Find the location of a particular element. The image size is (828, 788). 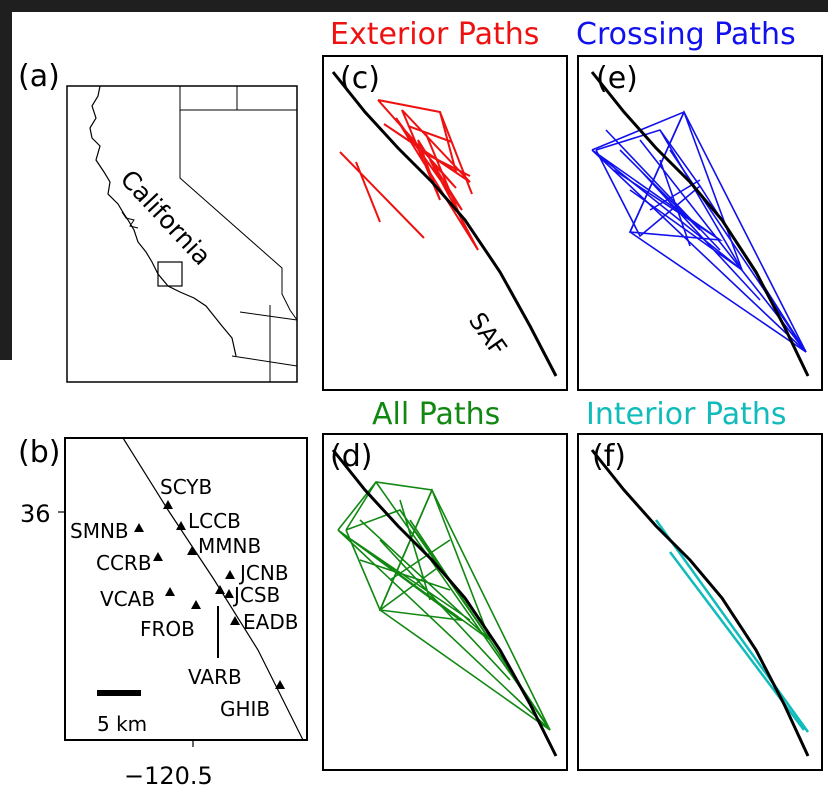

sf-bay is located at coordinates (130, 220).